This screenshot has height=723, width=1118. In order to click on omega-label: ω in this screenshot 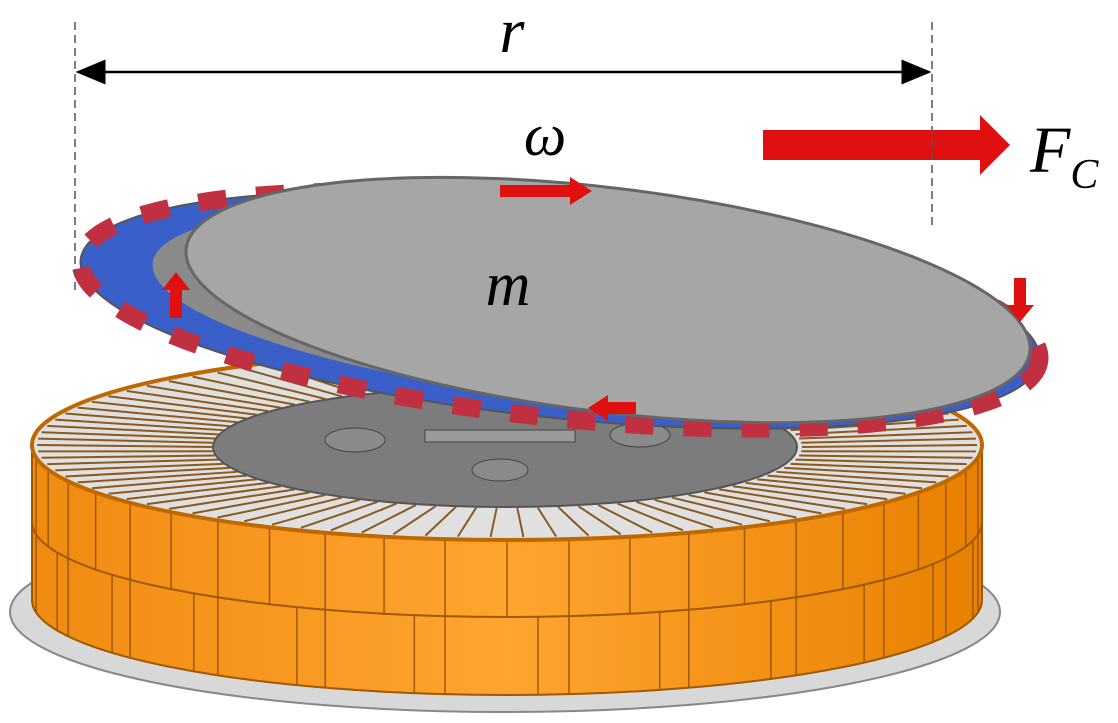, I will do `click(545, 135)`.